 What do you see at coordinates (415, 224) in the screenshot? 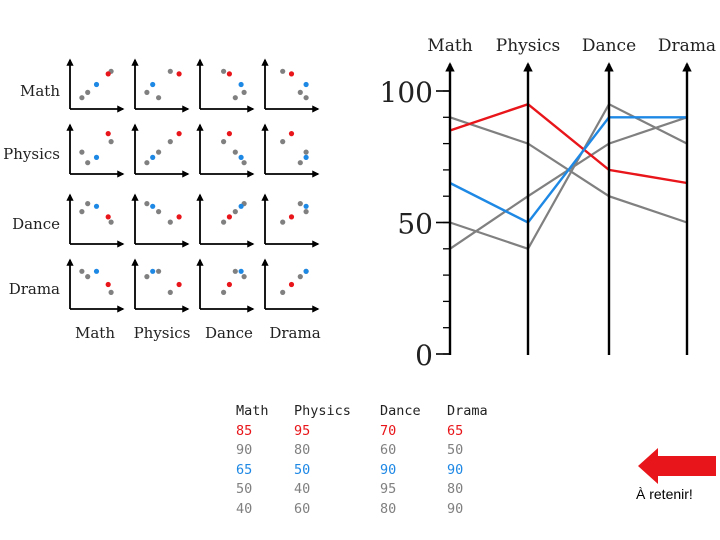
I see `par-tick-label: 50` at bounding box center [415, 224].